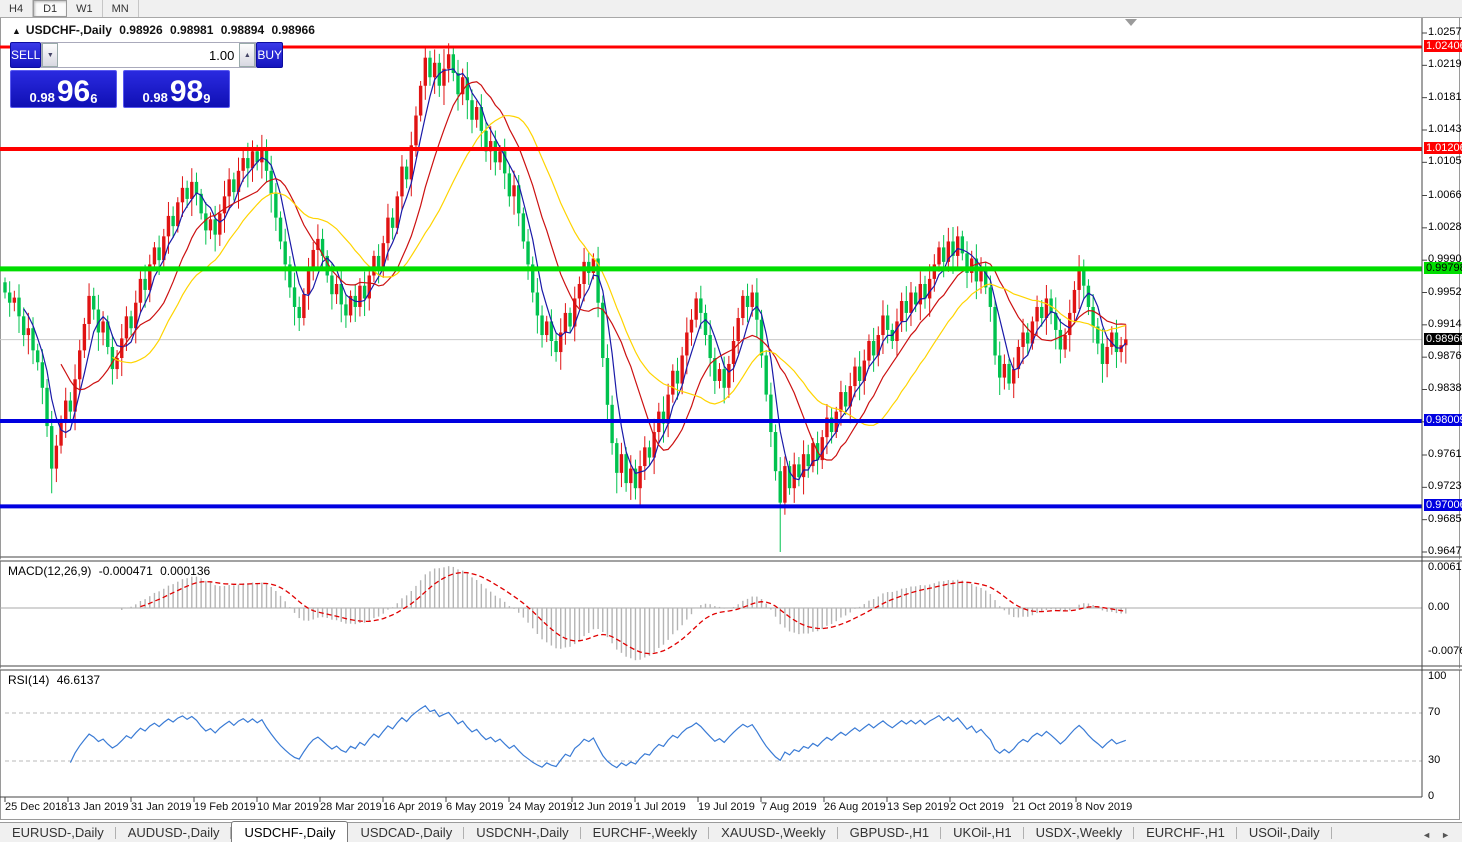  What do you see at coordinates (1443, 267) in the screenshot?
I see `price-level-badge: 0.99798` at bounding box center [1443, 267].